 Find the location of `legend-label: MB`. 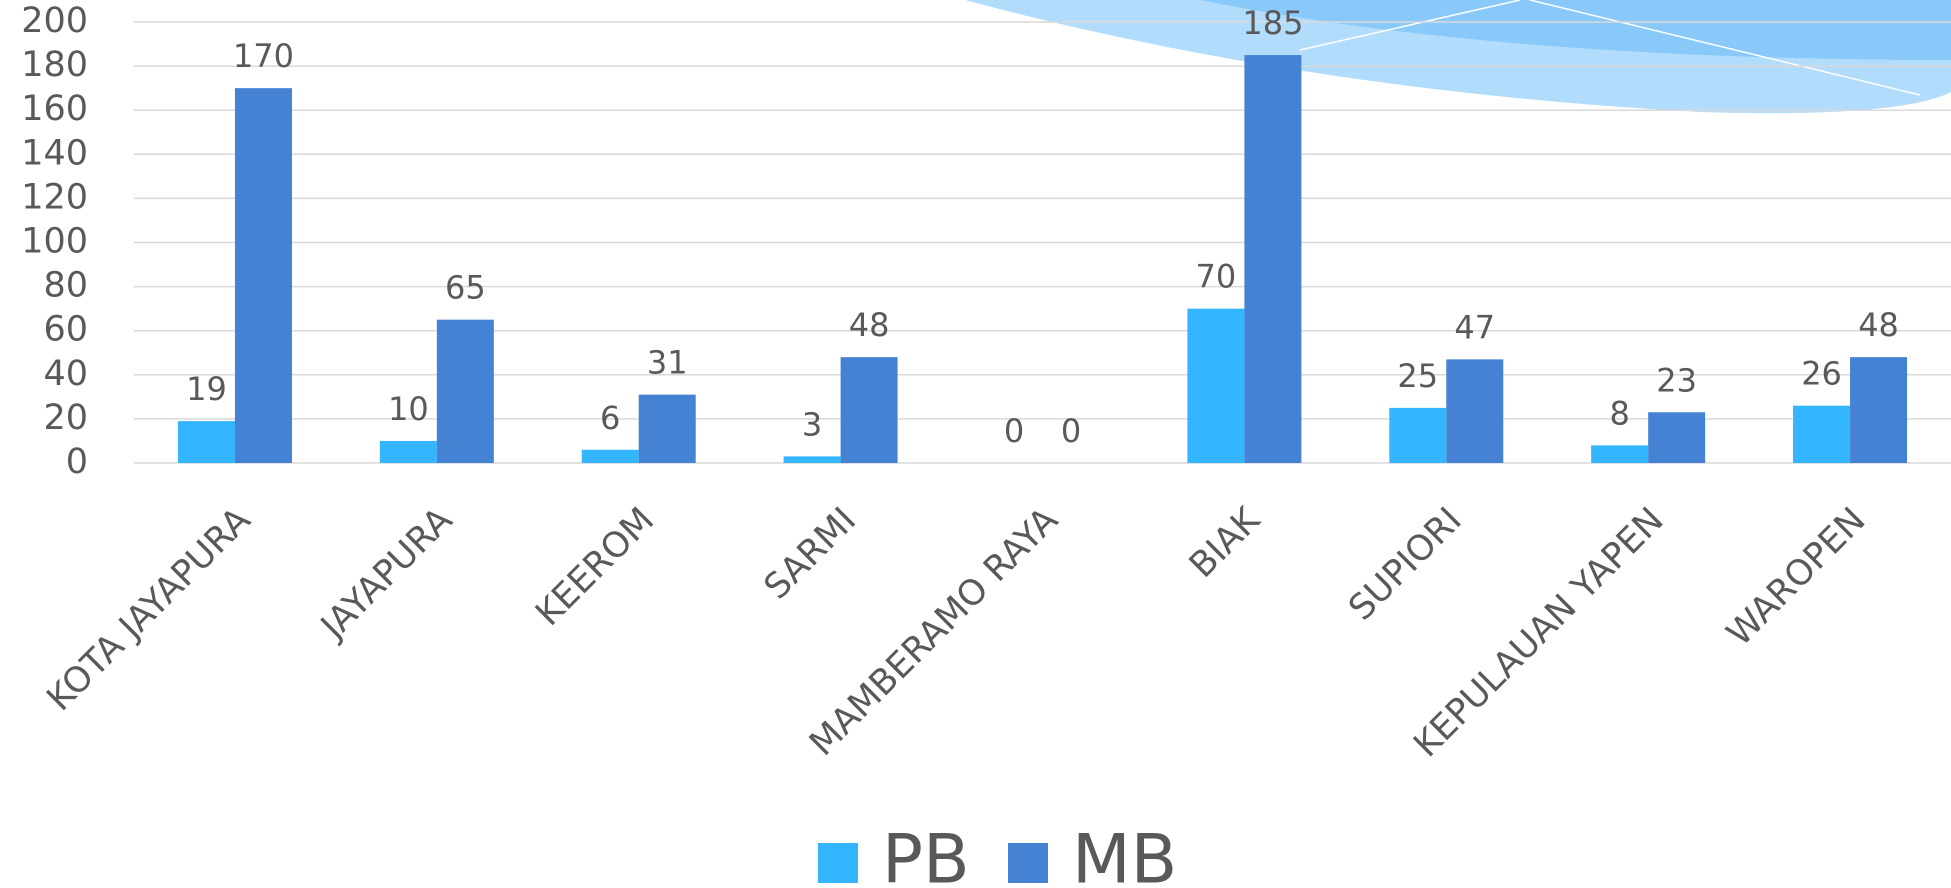

legend-label: MB is located at coordinates (1124, 854).